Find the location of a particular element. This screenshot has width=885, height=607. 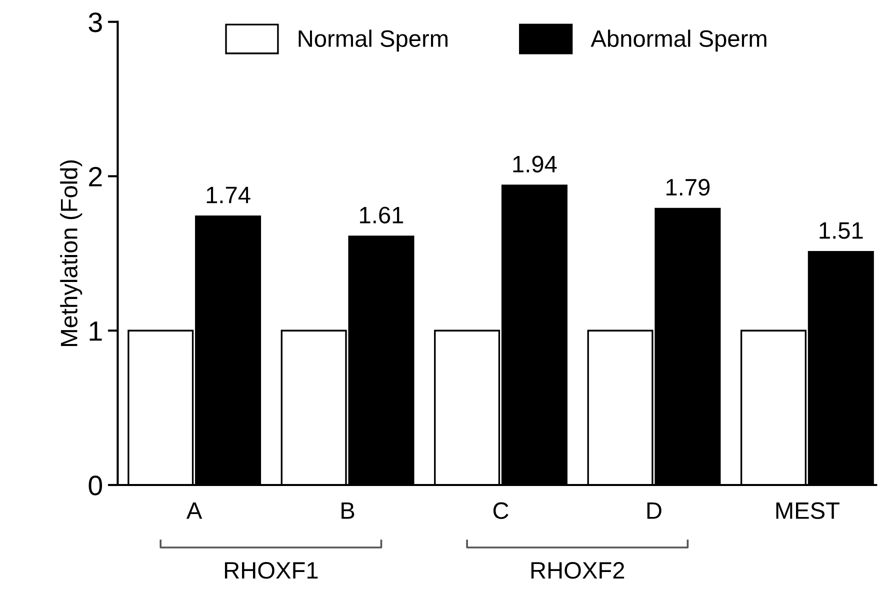

data-label: 1.94 is located at coordinates (535, 164).